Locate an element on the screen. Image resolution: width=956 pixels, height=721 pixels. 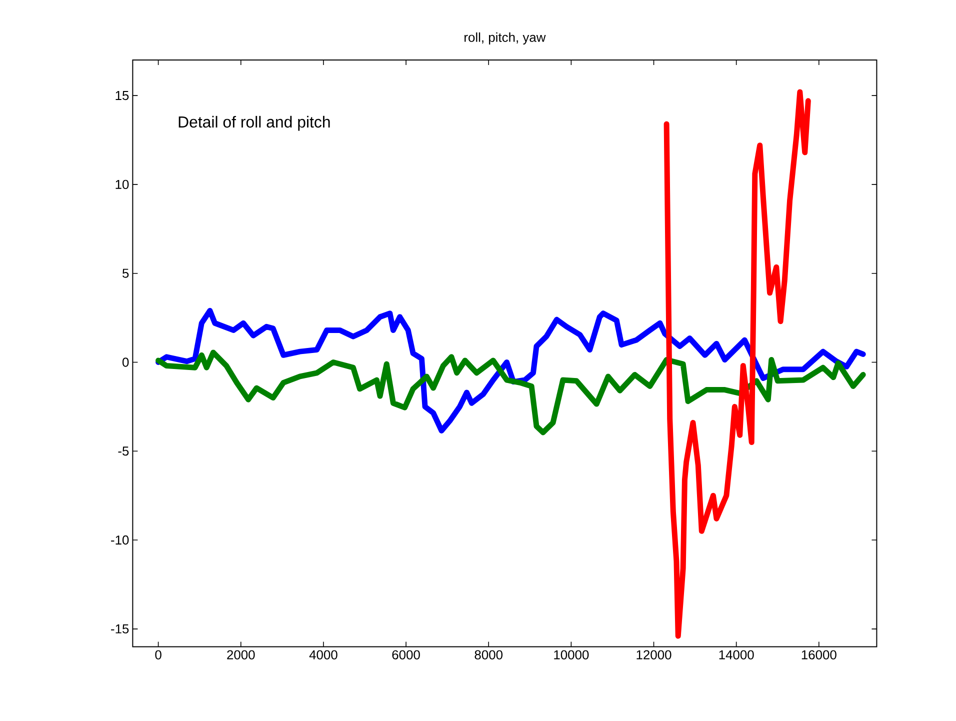
y-tick-label: -10 is located at coordinates (120, 540).